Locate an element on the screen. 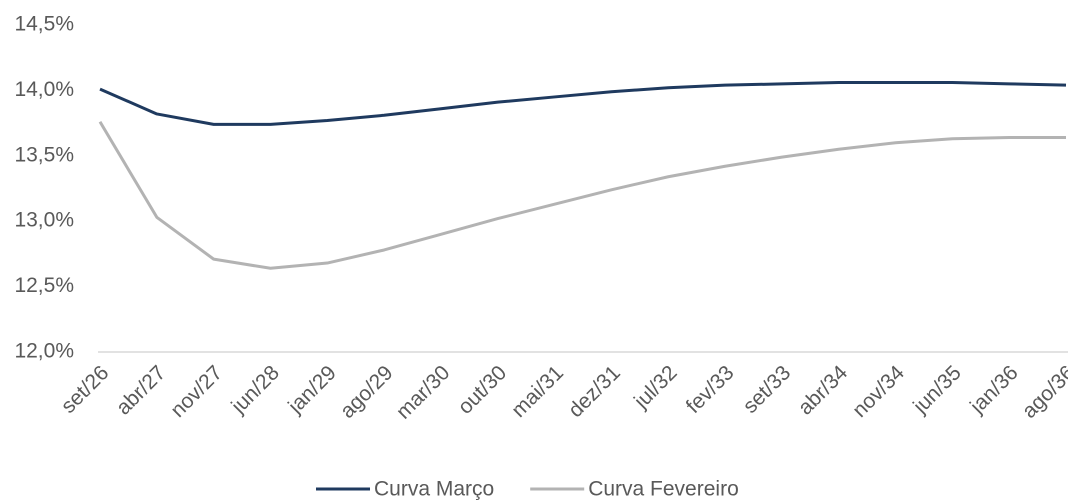  y-tick-label: 13,5% is located at coordinates (44, 154).